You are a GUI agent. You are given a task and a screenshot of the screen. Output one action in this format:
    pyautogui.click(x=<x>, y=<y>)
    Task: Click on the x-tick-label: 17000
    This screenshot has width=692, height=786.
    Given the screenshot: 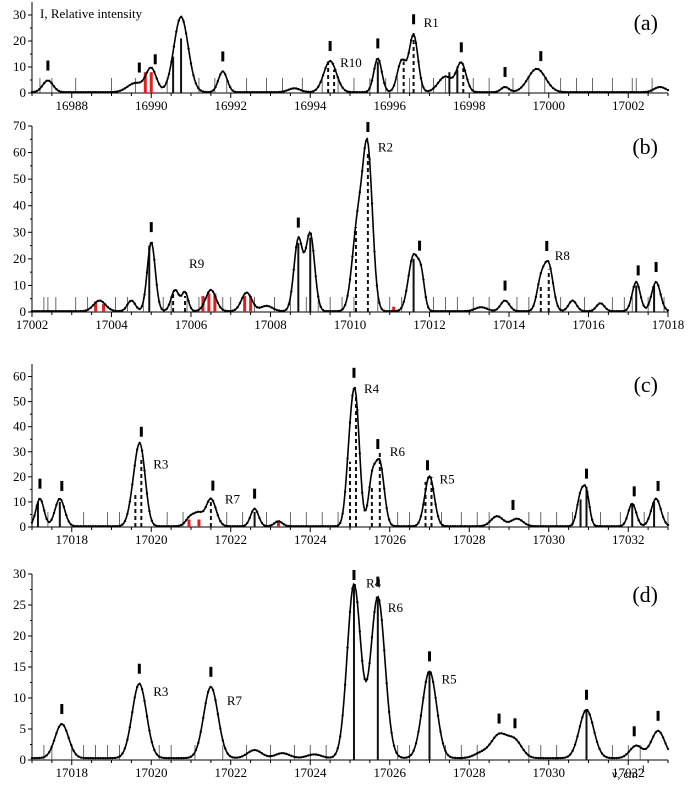 What is the action you would take?
    pyautogui.click(x=549, y=105)
    